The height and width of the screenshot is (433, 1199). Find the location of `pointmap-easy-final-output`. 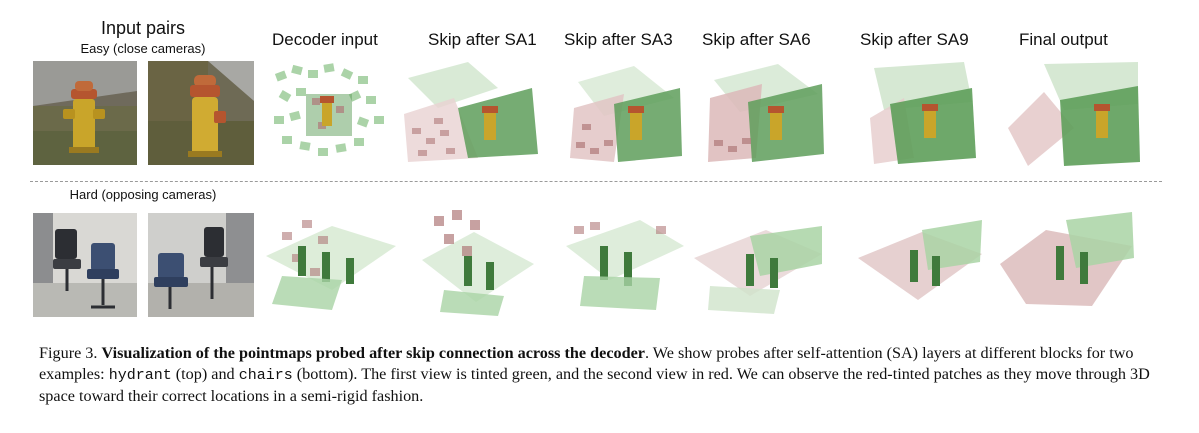

pointmap-easy-final-output is located at coordinates (1073, 114).